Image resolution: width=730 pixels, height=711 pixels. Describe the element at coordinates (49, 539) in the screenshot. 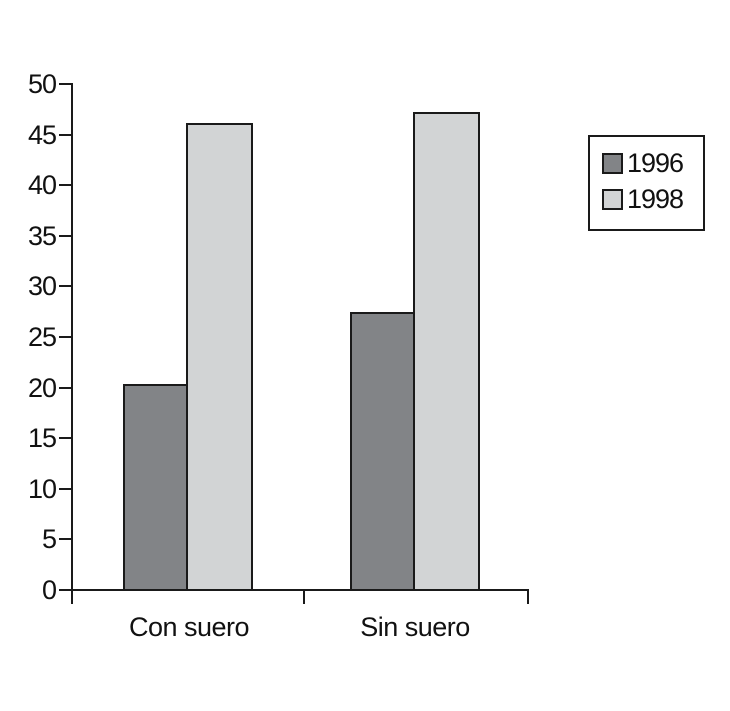

I see `y-tick-label: 5` at that location.